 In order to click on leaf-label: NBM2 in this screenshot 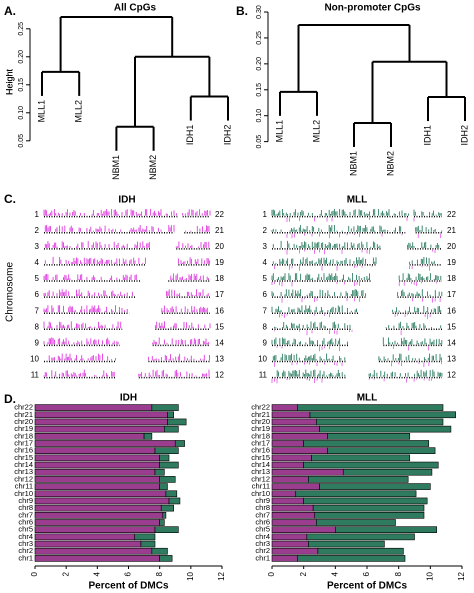, I will do `click(390, 163)`.